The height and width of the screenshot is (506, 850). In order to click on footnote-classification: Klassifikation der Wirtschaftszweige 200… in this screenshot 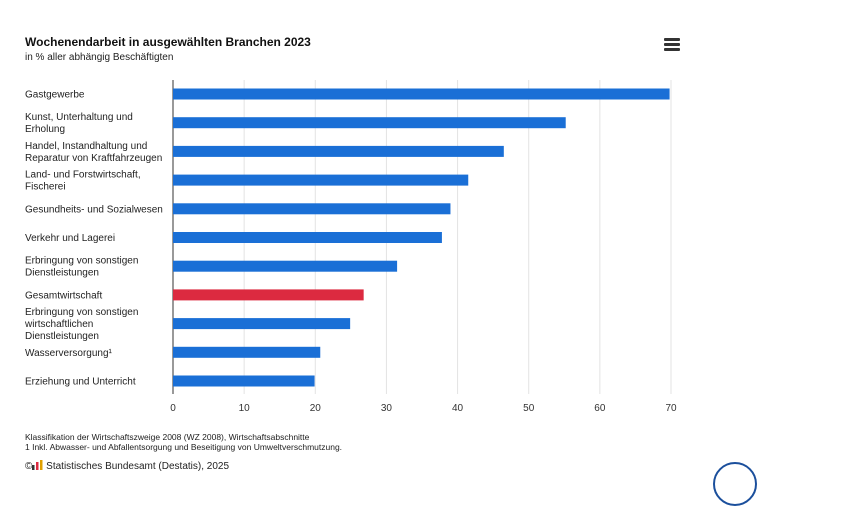, I will do `click(167, 437)`.